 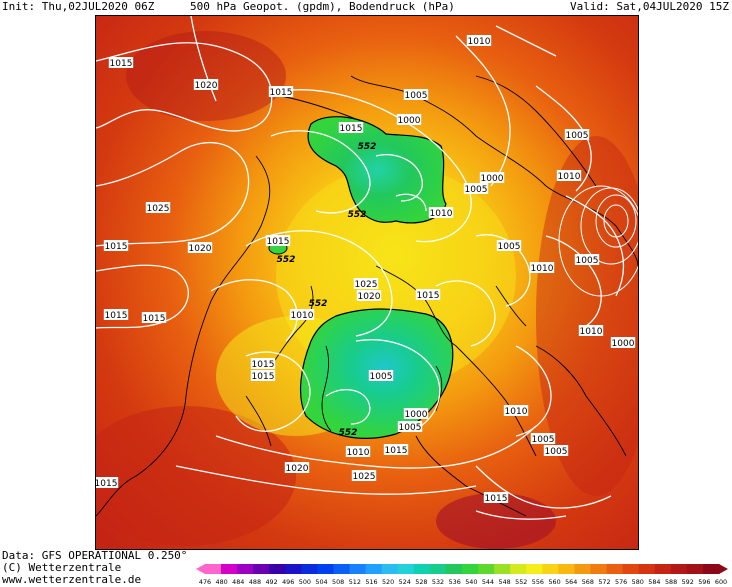 What do you see at coordinates (255, 582) in the screenshot?
I see `scale-tick-label: 488` at bounding box center [255, 582].